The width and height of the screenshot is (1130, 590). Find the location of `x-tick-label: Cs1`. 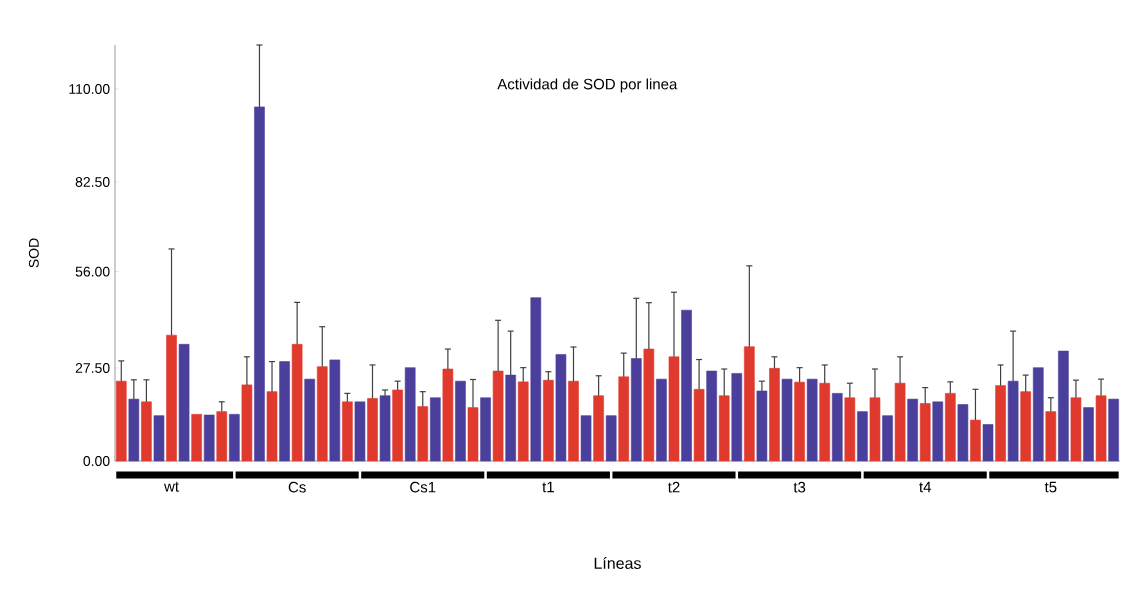

x-tick-label: Cs1 is located at coordinates (423, 487).